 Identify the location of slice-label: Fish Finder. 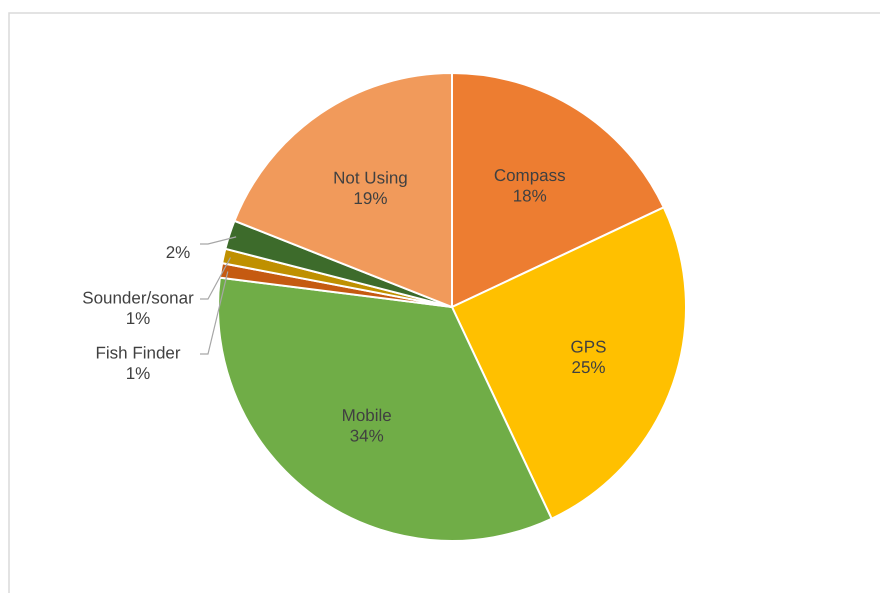
(138, 353).